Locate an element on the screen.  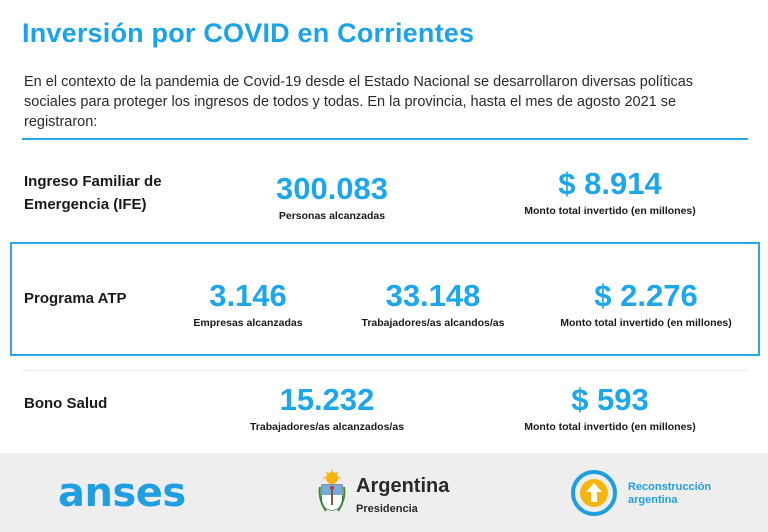
stat-caption: Trabajadores/as alcanzados/as is located at coordinates (327, 427).